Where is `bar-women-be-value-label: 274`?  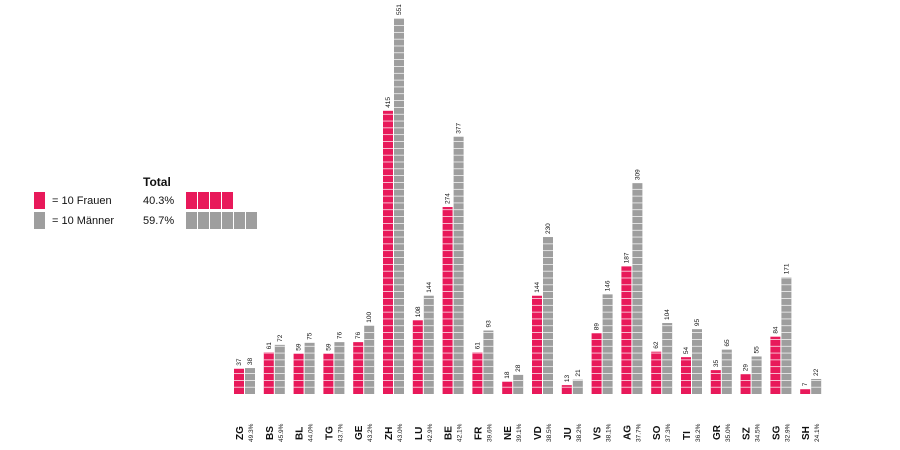
bar-women-be-value-label: 274 is located at coordinates (448, 198).